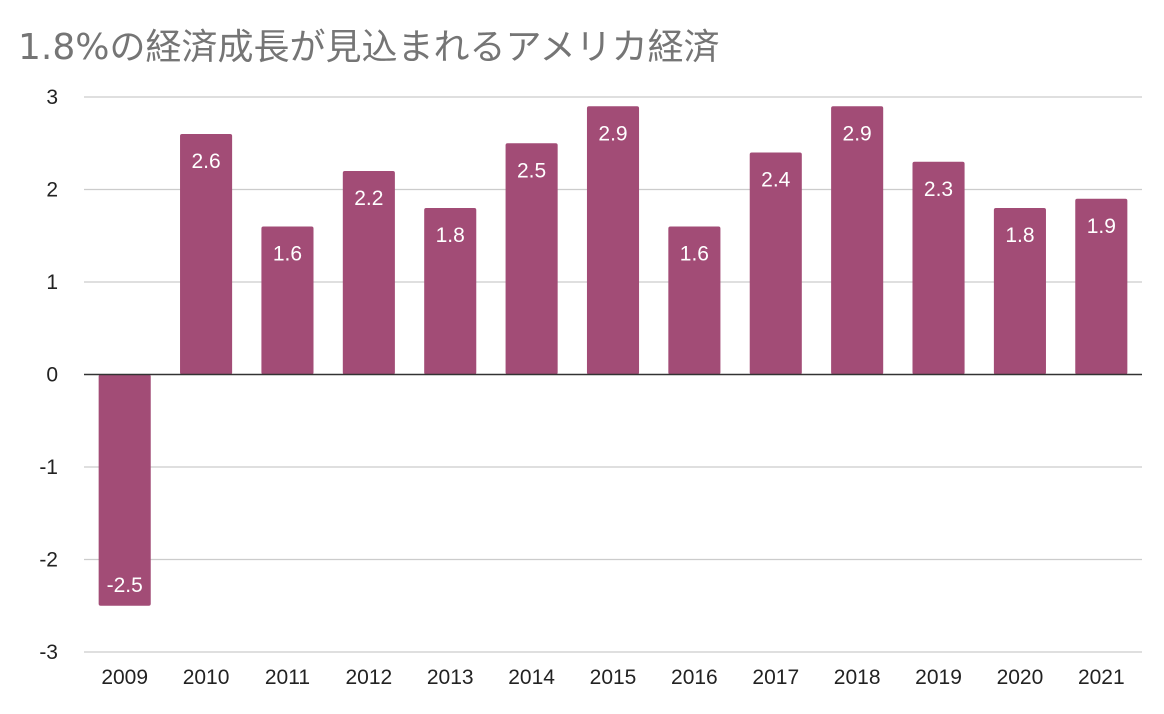  What do you see at coordinates (52, 190) in the screenshot?
I see `y-tick-label: 2` at bounding box center [52, 190].